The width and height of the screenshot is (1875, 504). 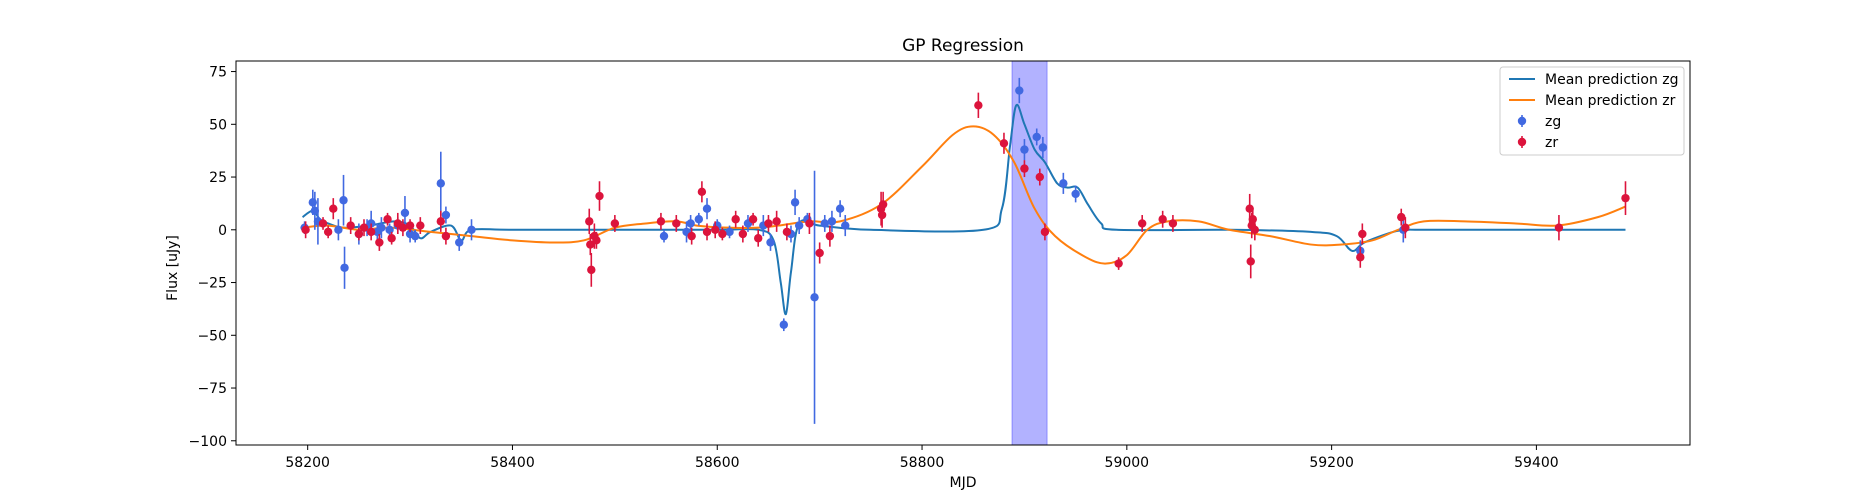 What do you see at coordinates (212, 336) in the screenshot?
I see `y-tick-label-5: −50` at bounding box center [212, 336].